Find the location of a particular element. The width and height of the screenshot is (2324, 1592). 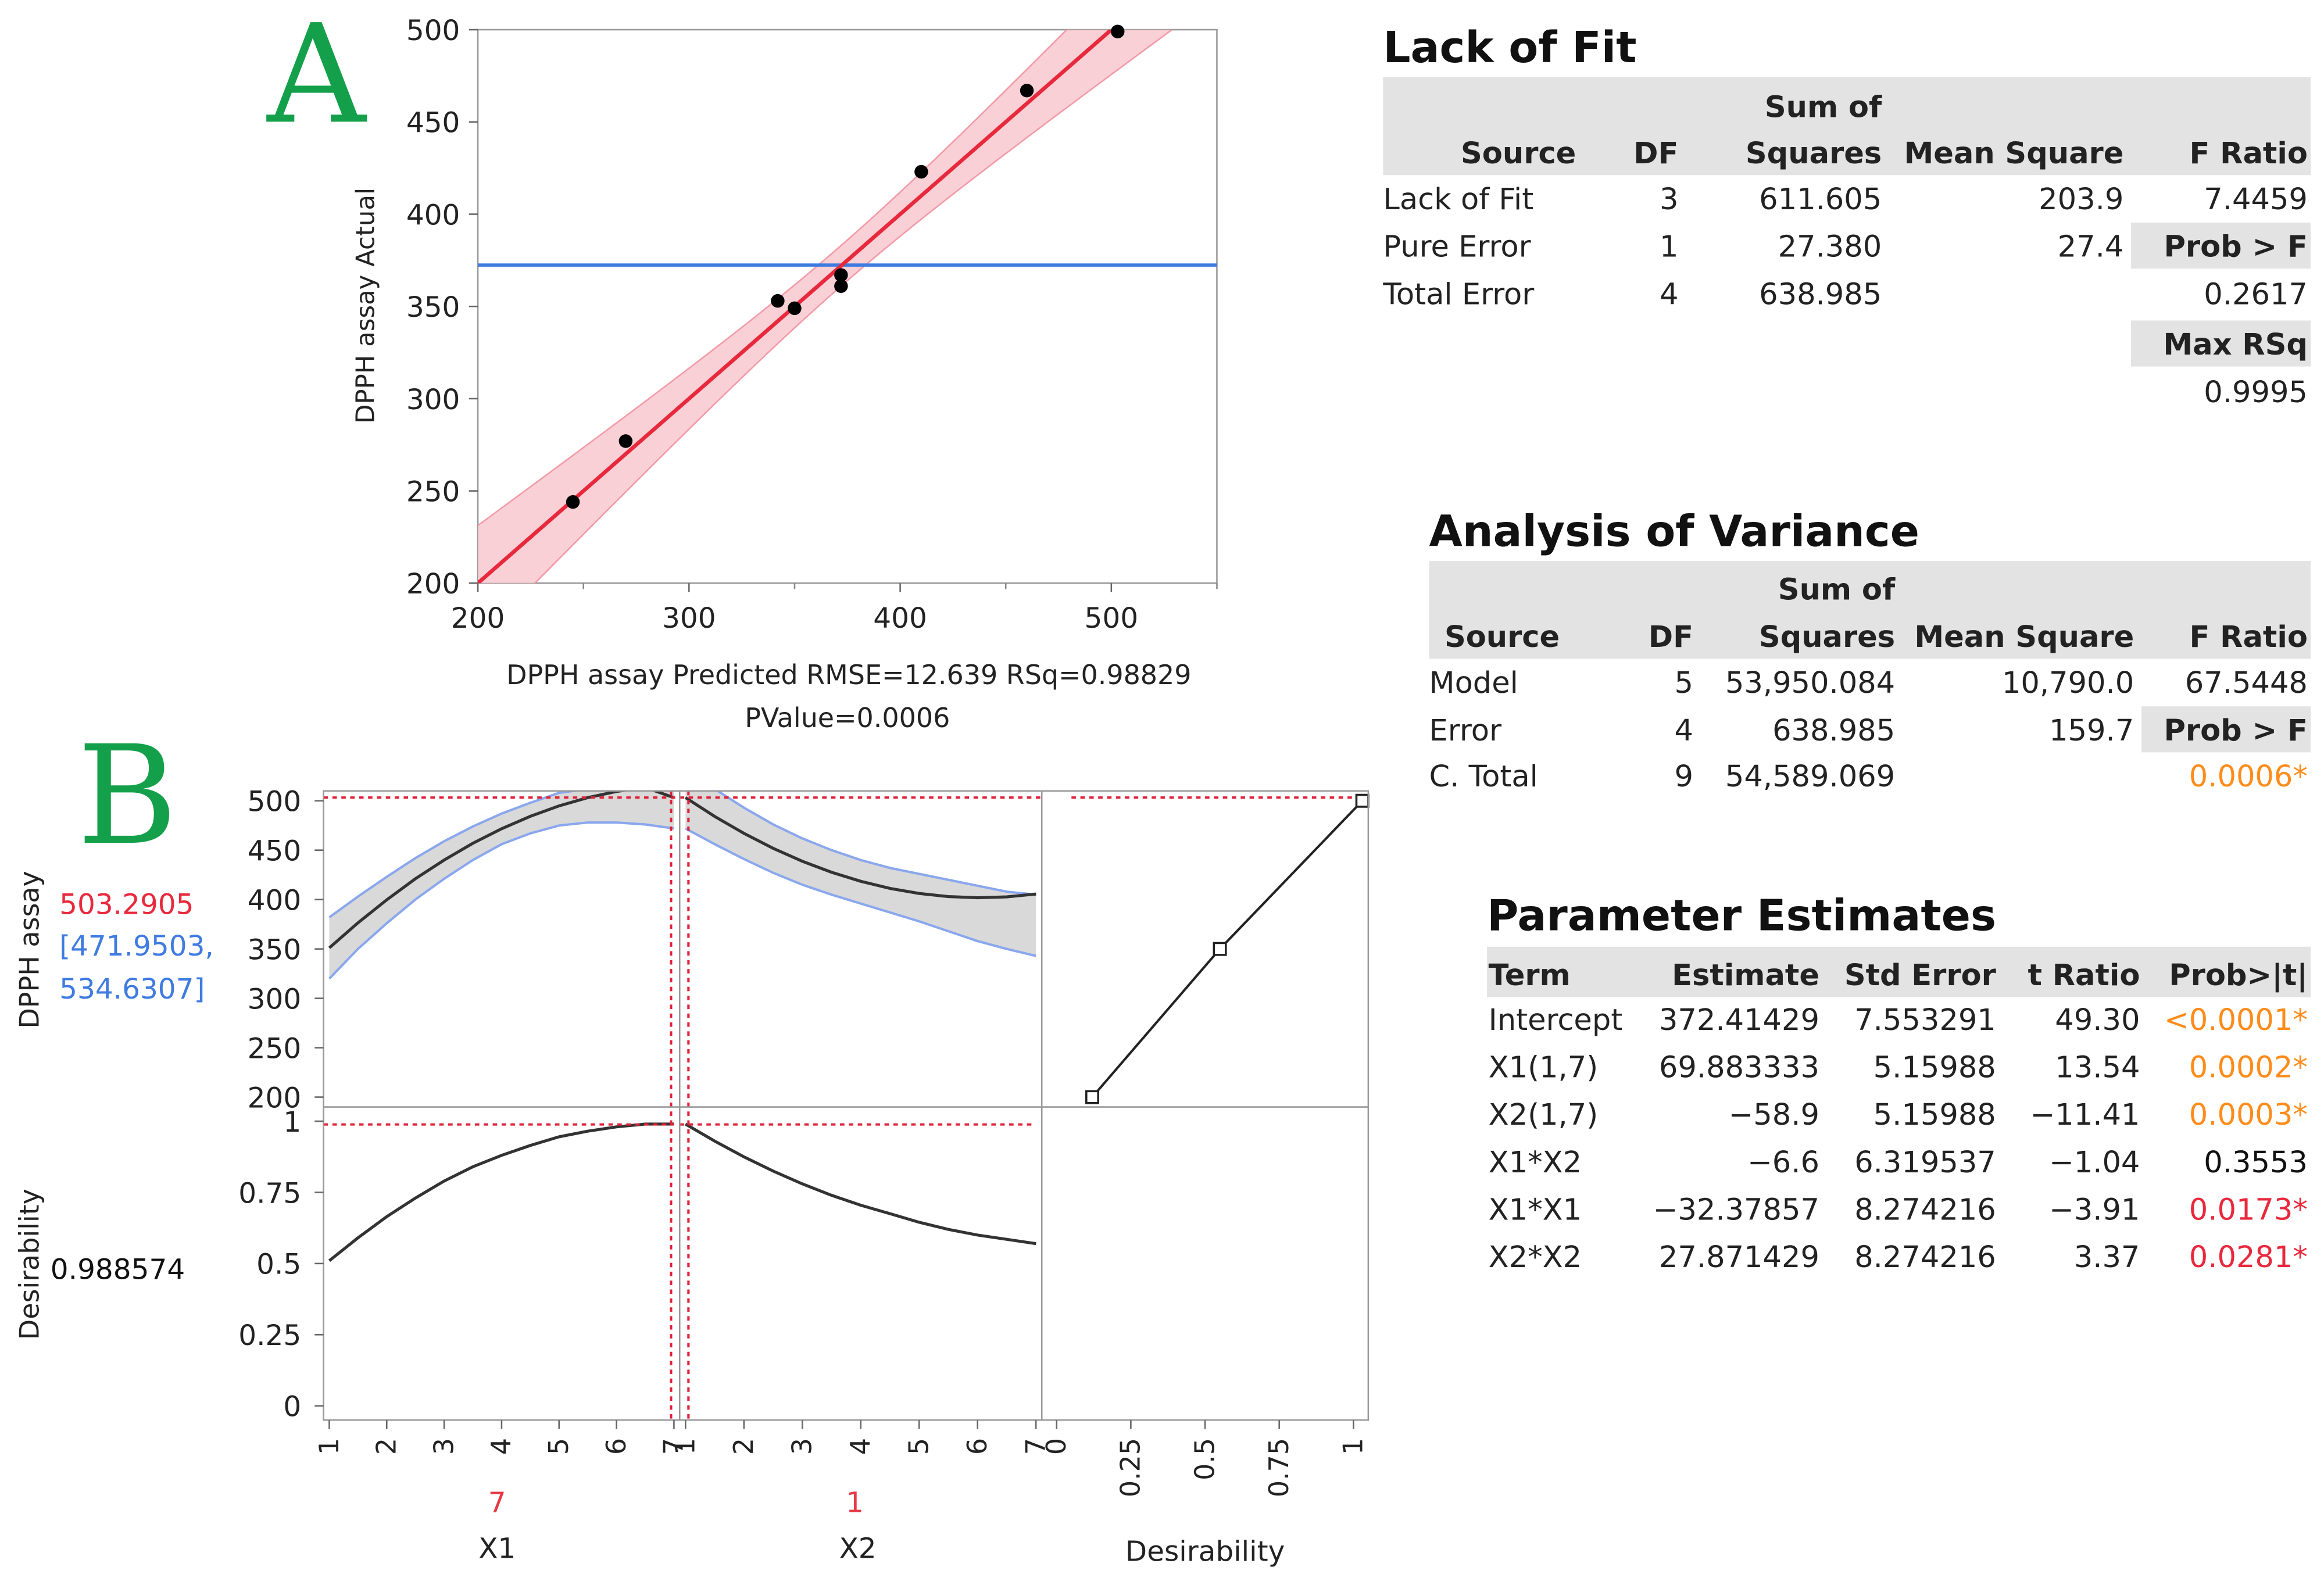

x2-x-tick-label: 4 is located at coordinates (860, 1446).